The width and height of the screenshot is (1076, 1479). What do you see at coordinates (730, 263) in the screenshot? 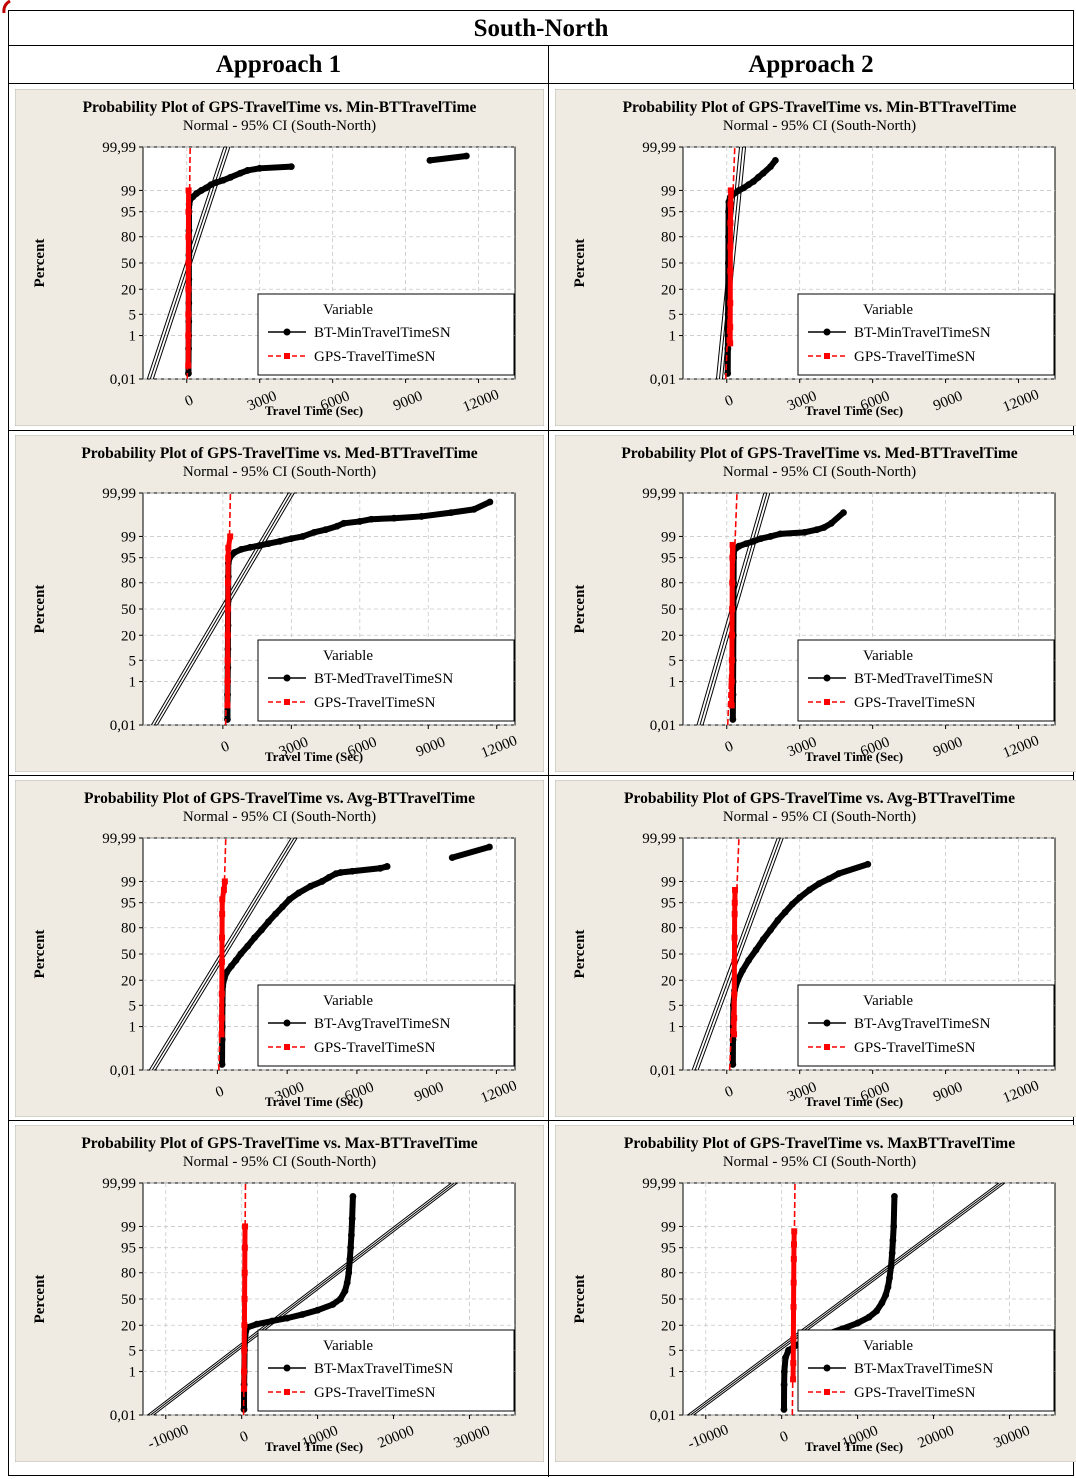
I see `gps-fit-line` at bounding box center [730, 263].